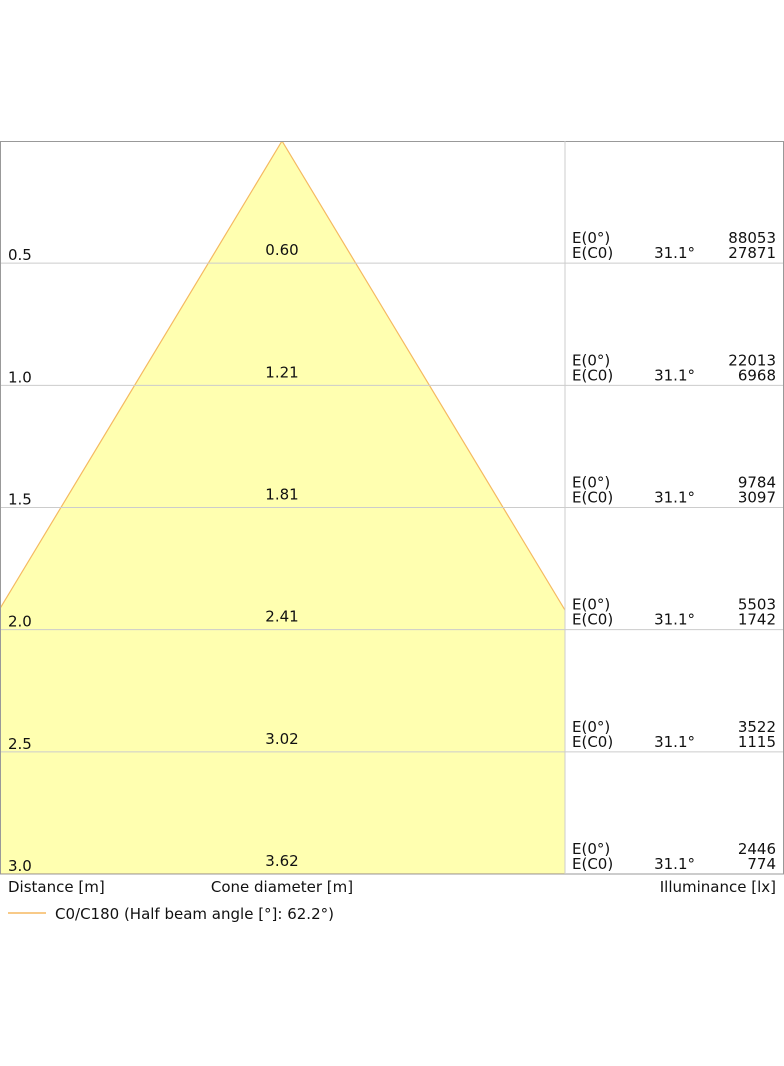 The image size is (784, 1066). I want to click on illuminance-c0: 1742, so click(757, 620).